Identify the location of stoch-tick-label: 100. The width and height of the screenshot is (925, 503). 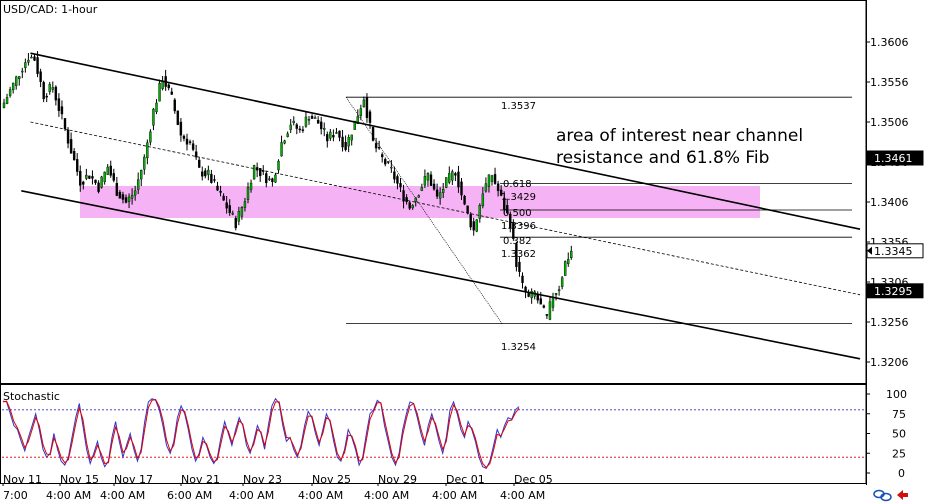
(896, 394).